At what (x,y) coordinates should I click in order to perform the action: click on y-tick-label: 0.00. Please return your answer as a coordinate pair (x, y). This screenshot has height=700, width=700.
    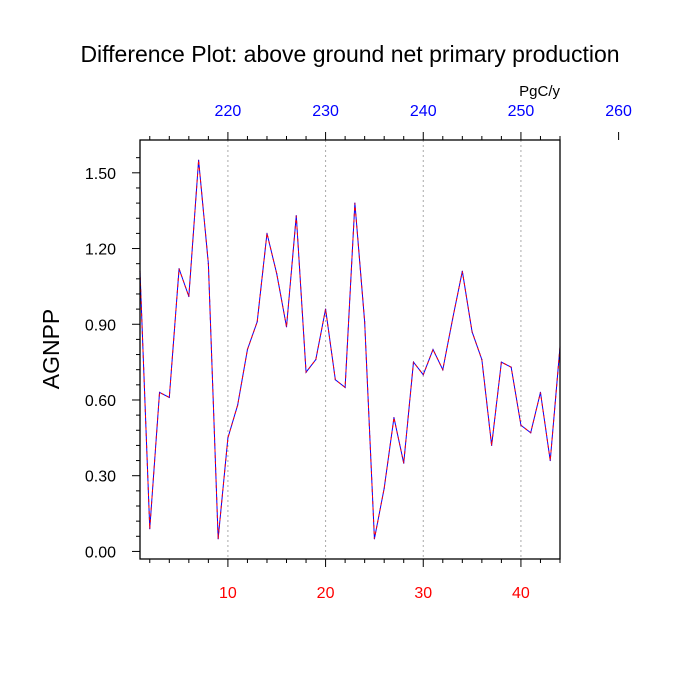
    Looking at the image, I should click on (100, 552).